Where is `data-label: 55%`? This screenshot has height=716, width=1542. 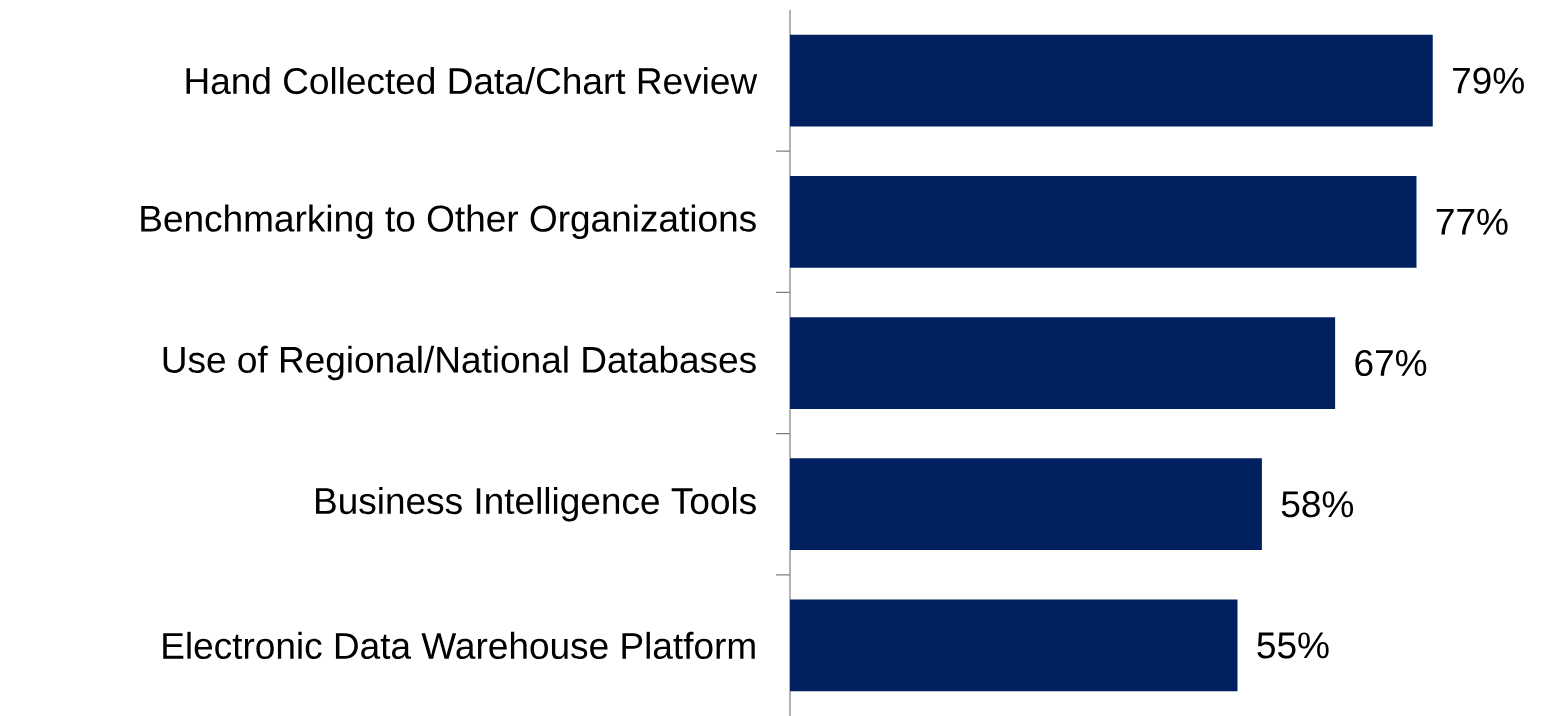
data-label: 55% is located at coordinates (1293, 645).